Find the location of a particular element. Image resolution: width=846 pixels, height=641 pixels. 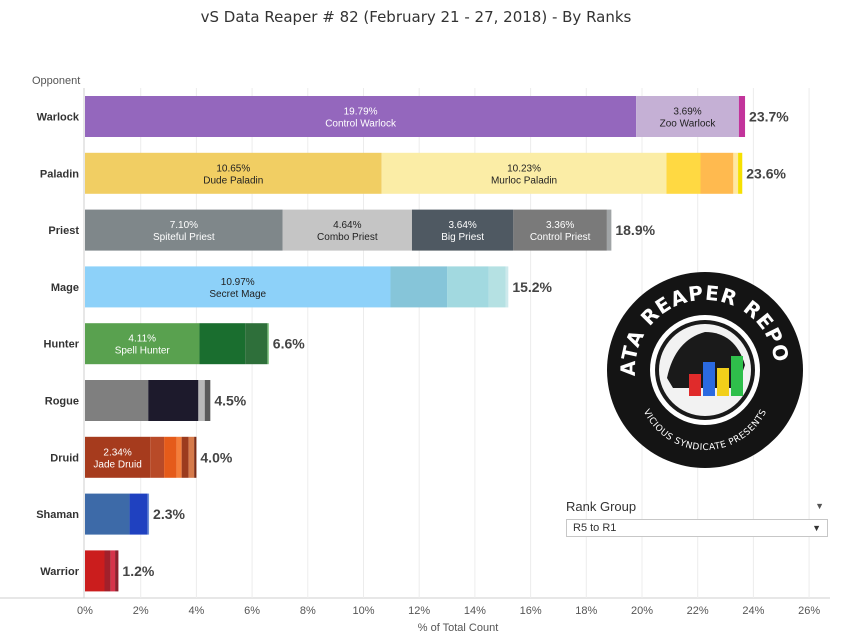

bar-row-shaman: Shaman 2.3% is located at coordinates (111, 514).